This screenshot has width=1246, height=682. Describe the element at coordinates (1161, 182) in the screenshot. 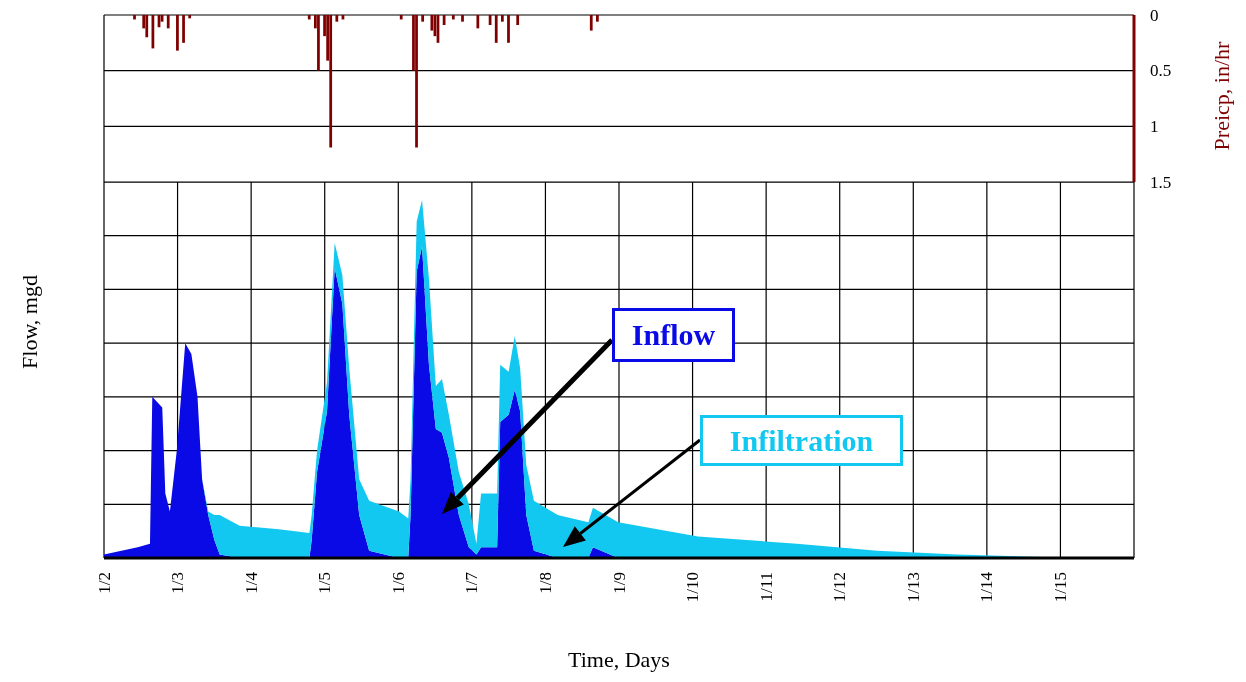

I see `y-tick-label: 1.5` at that location.